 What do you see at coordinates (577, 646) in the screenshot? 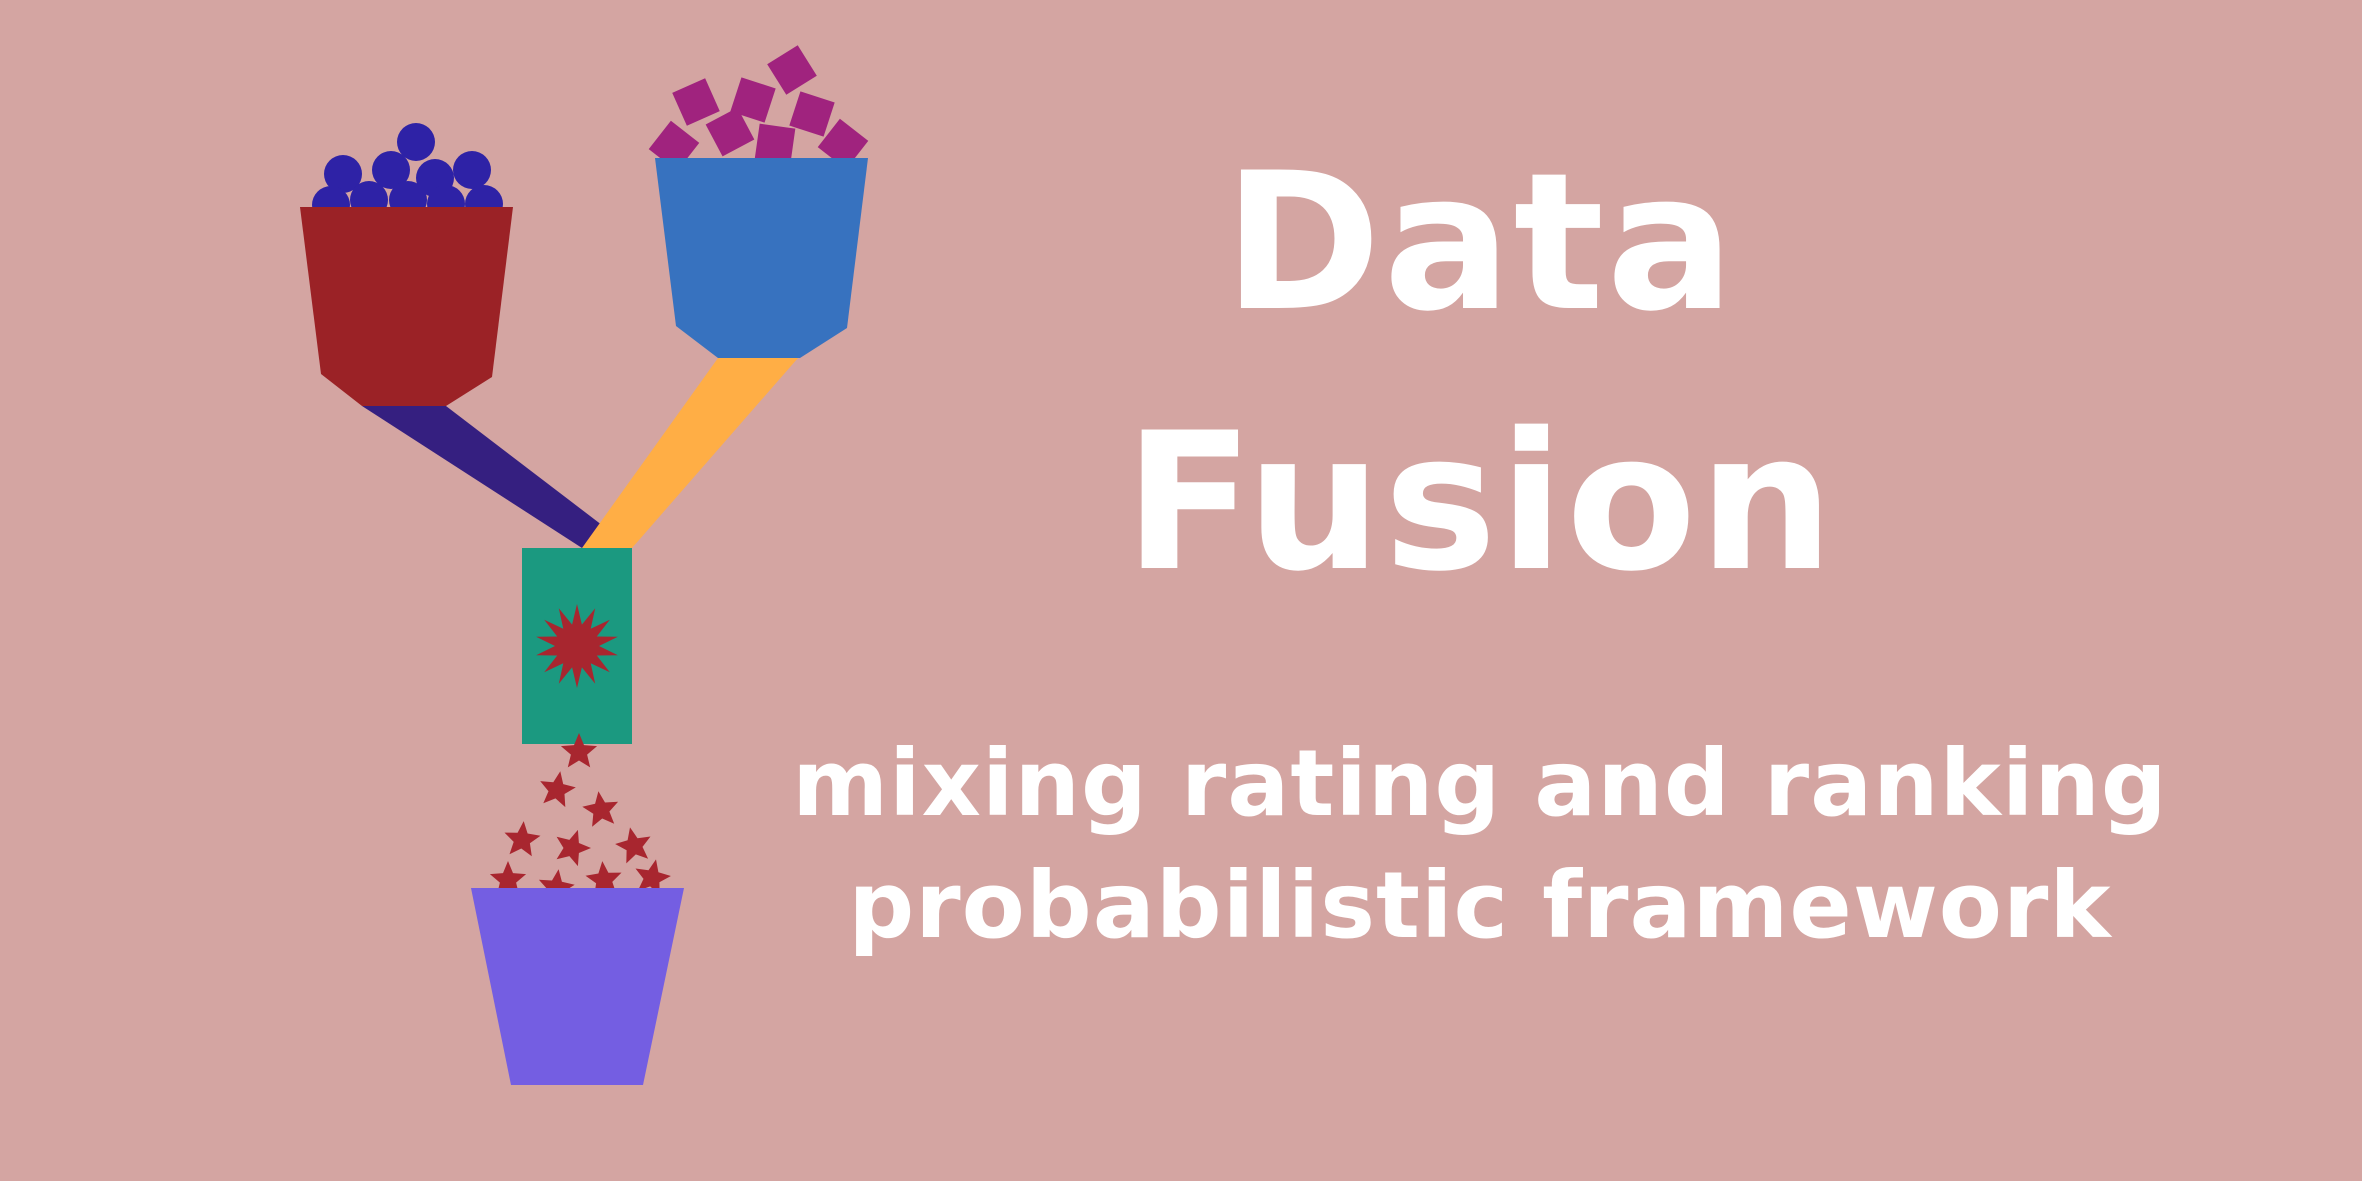
I see `starburst-icon` at bounding box center [577, 646].